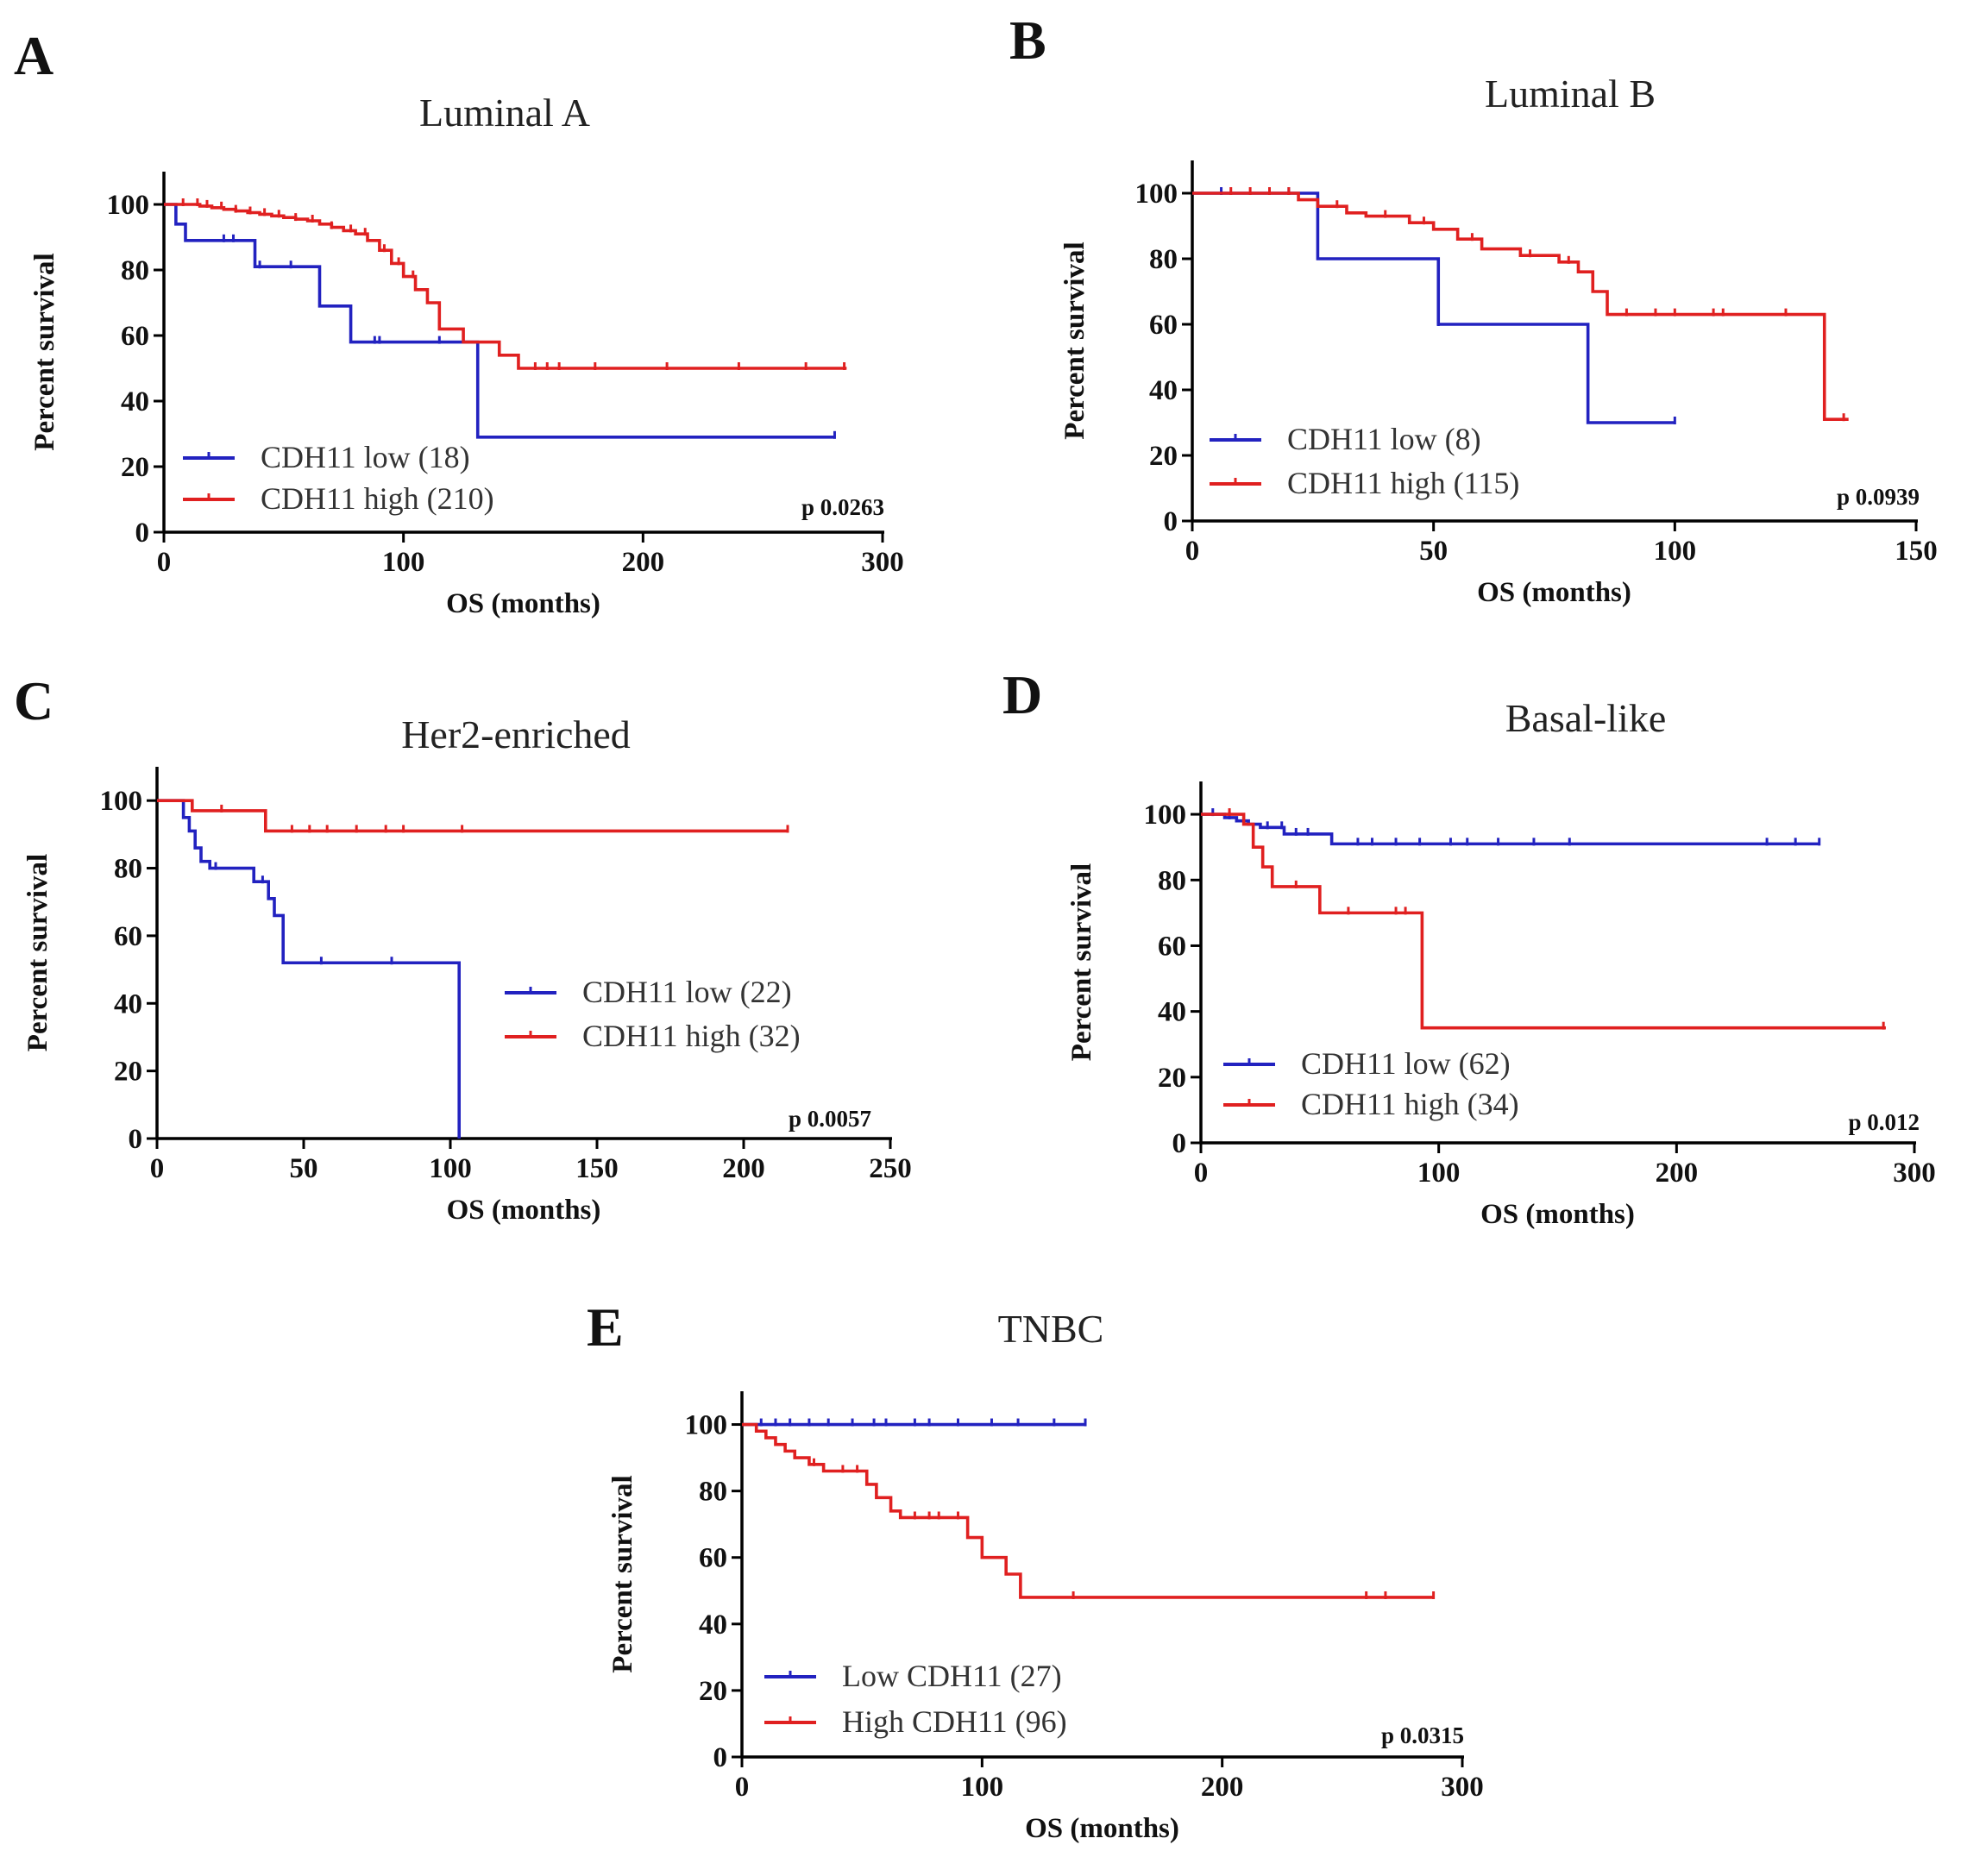 The height and width of the screenshot is (1876, 1967). I want to click on panel-title: Luminal B, so click(1570, 94).